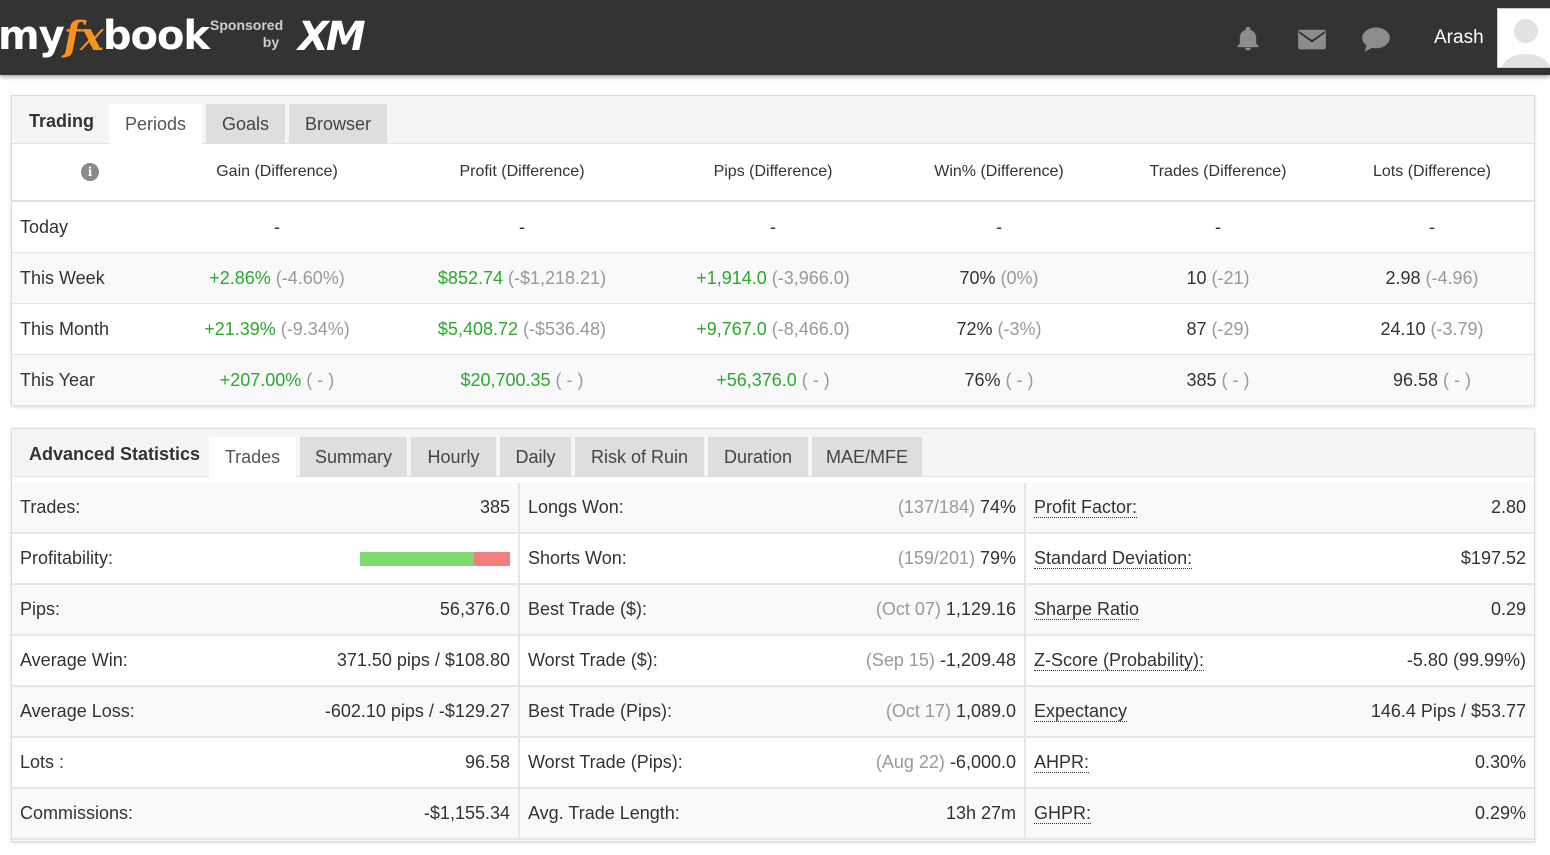 The width and height of the screenshot is (1550, 855). I want to click on stat-cell: Longs Won: (137/184) 74%, so click(771, 507).